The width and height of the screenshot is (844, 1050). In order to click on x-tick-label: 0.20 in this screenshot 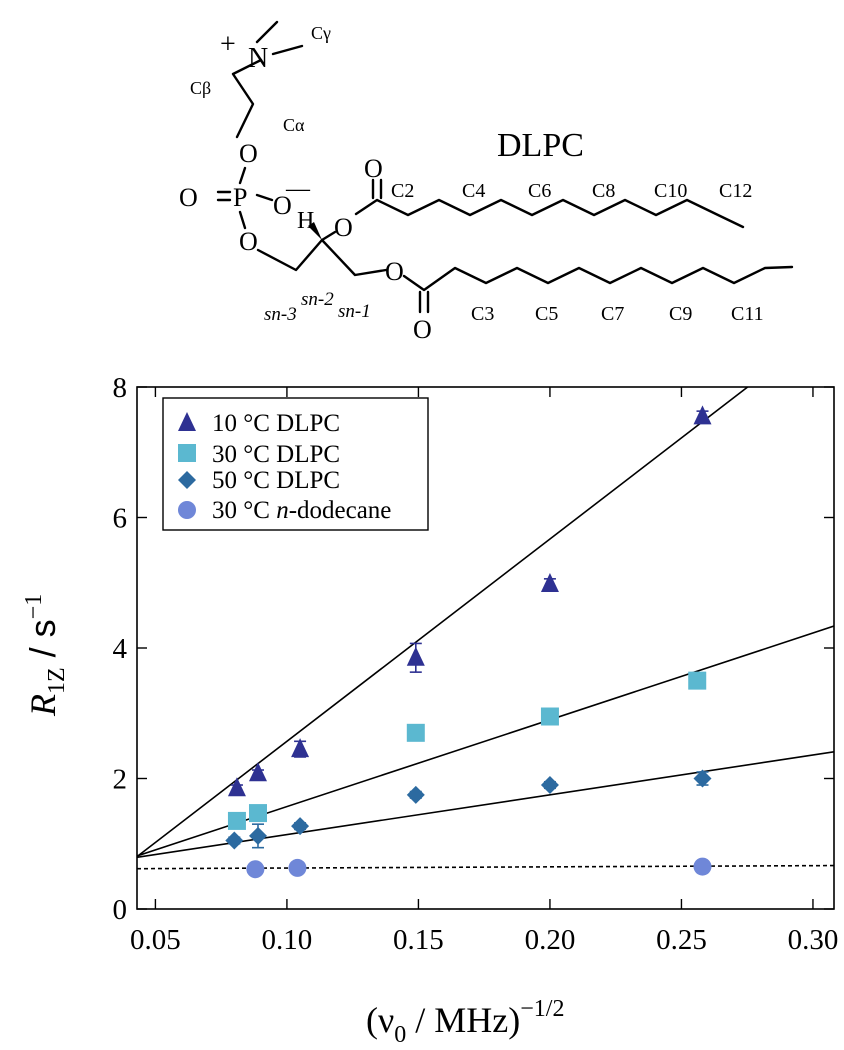, I will do `click(550, 940)`.